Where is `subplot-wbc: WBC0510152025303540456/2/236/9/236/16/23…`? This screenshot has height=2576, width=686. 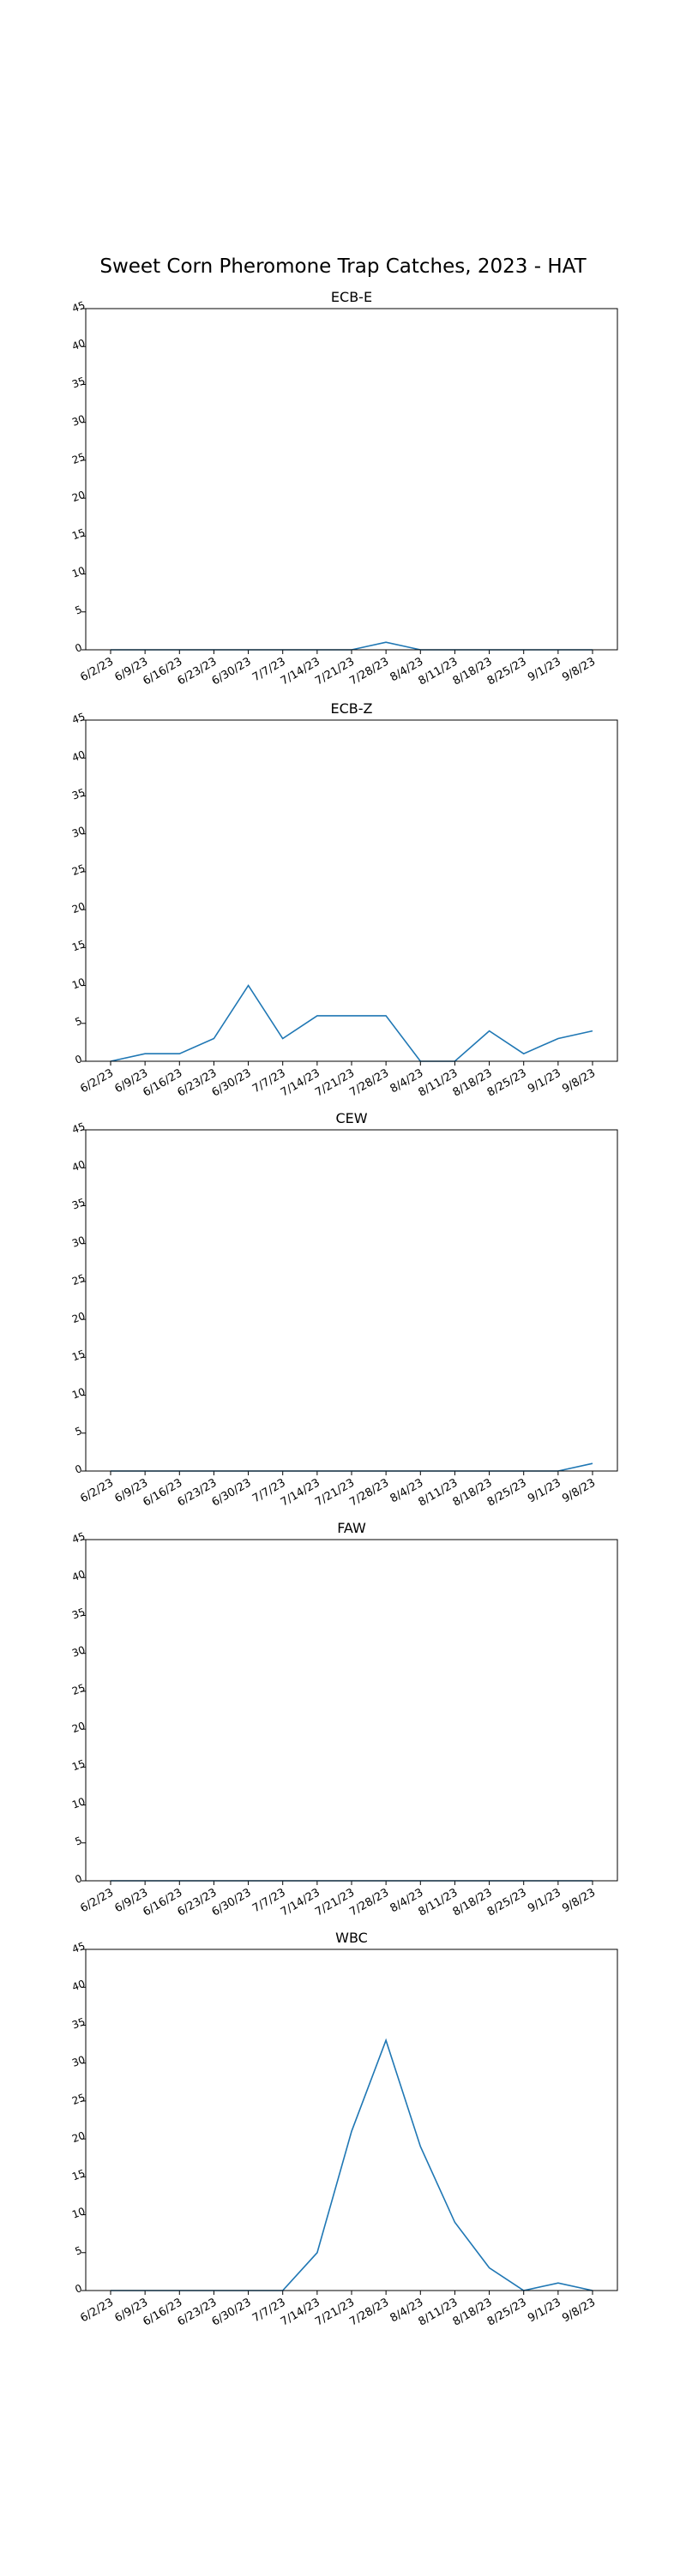 subplot-wbc: WBC0510152025303540456/2/236/9/236/16/23… is located at coordinates (344, 2129).